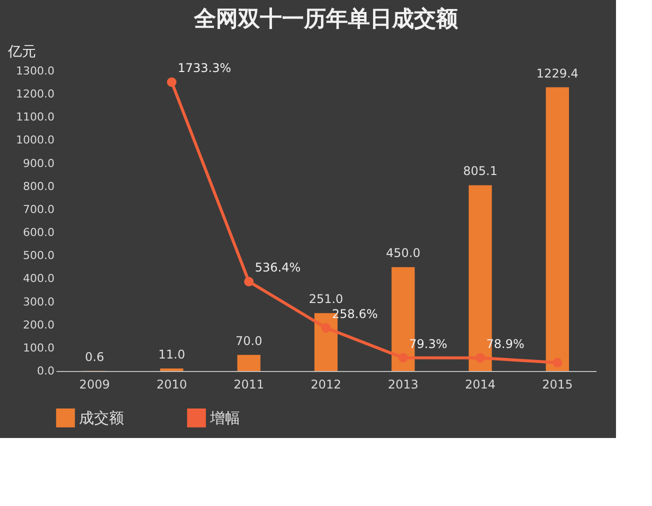  What do you see at coordinates (480, 385) in the screenshot?
I see `x-tick-label: 2014` at bounding box center [480, 385].